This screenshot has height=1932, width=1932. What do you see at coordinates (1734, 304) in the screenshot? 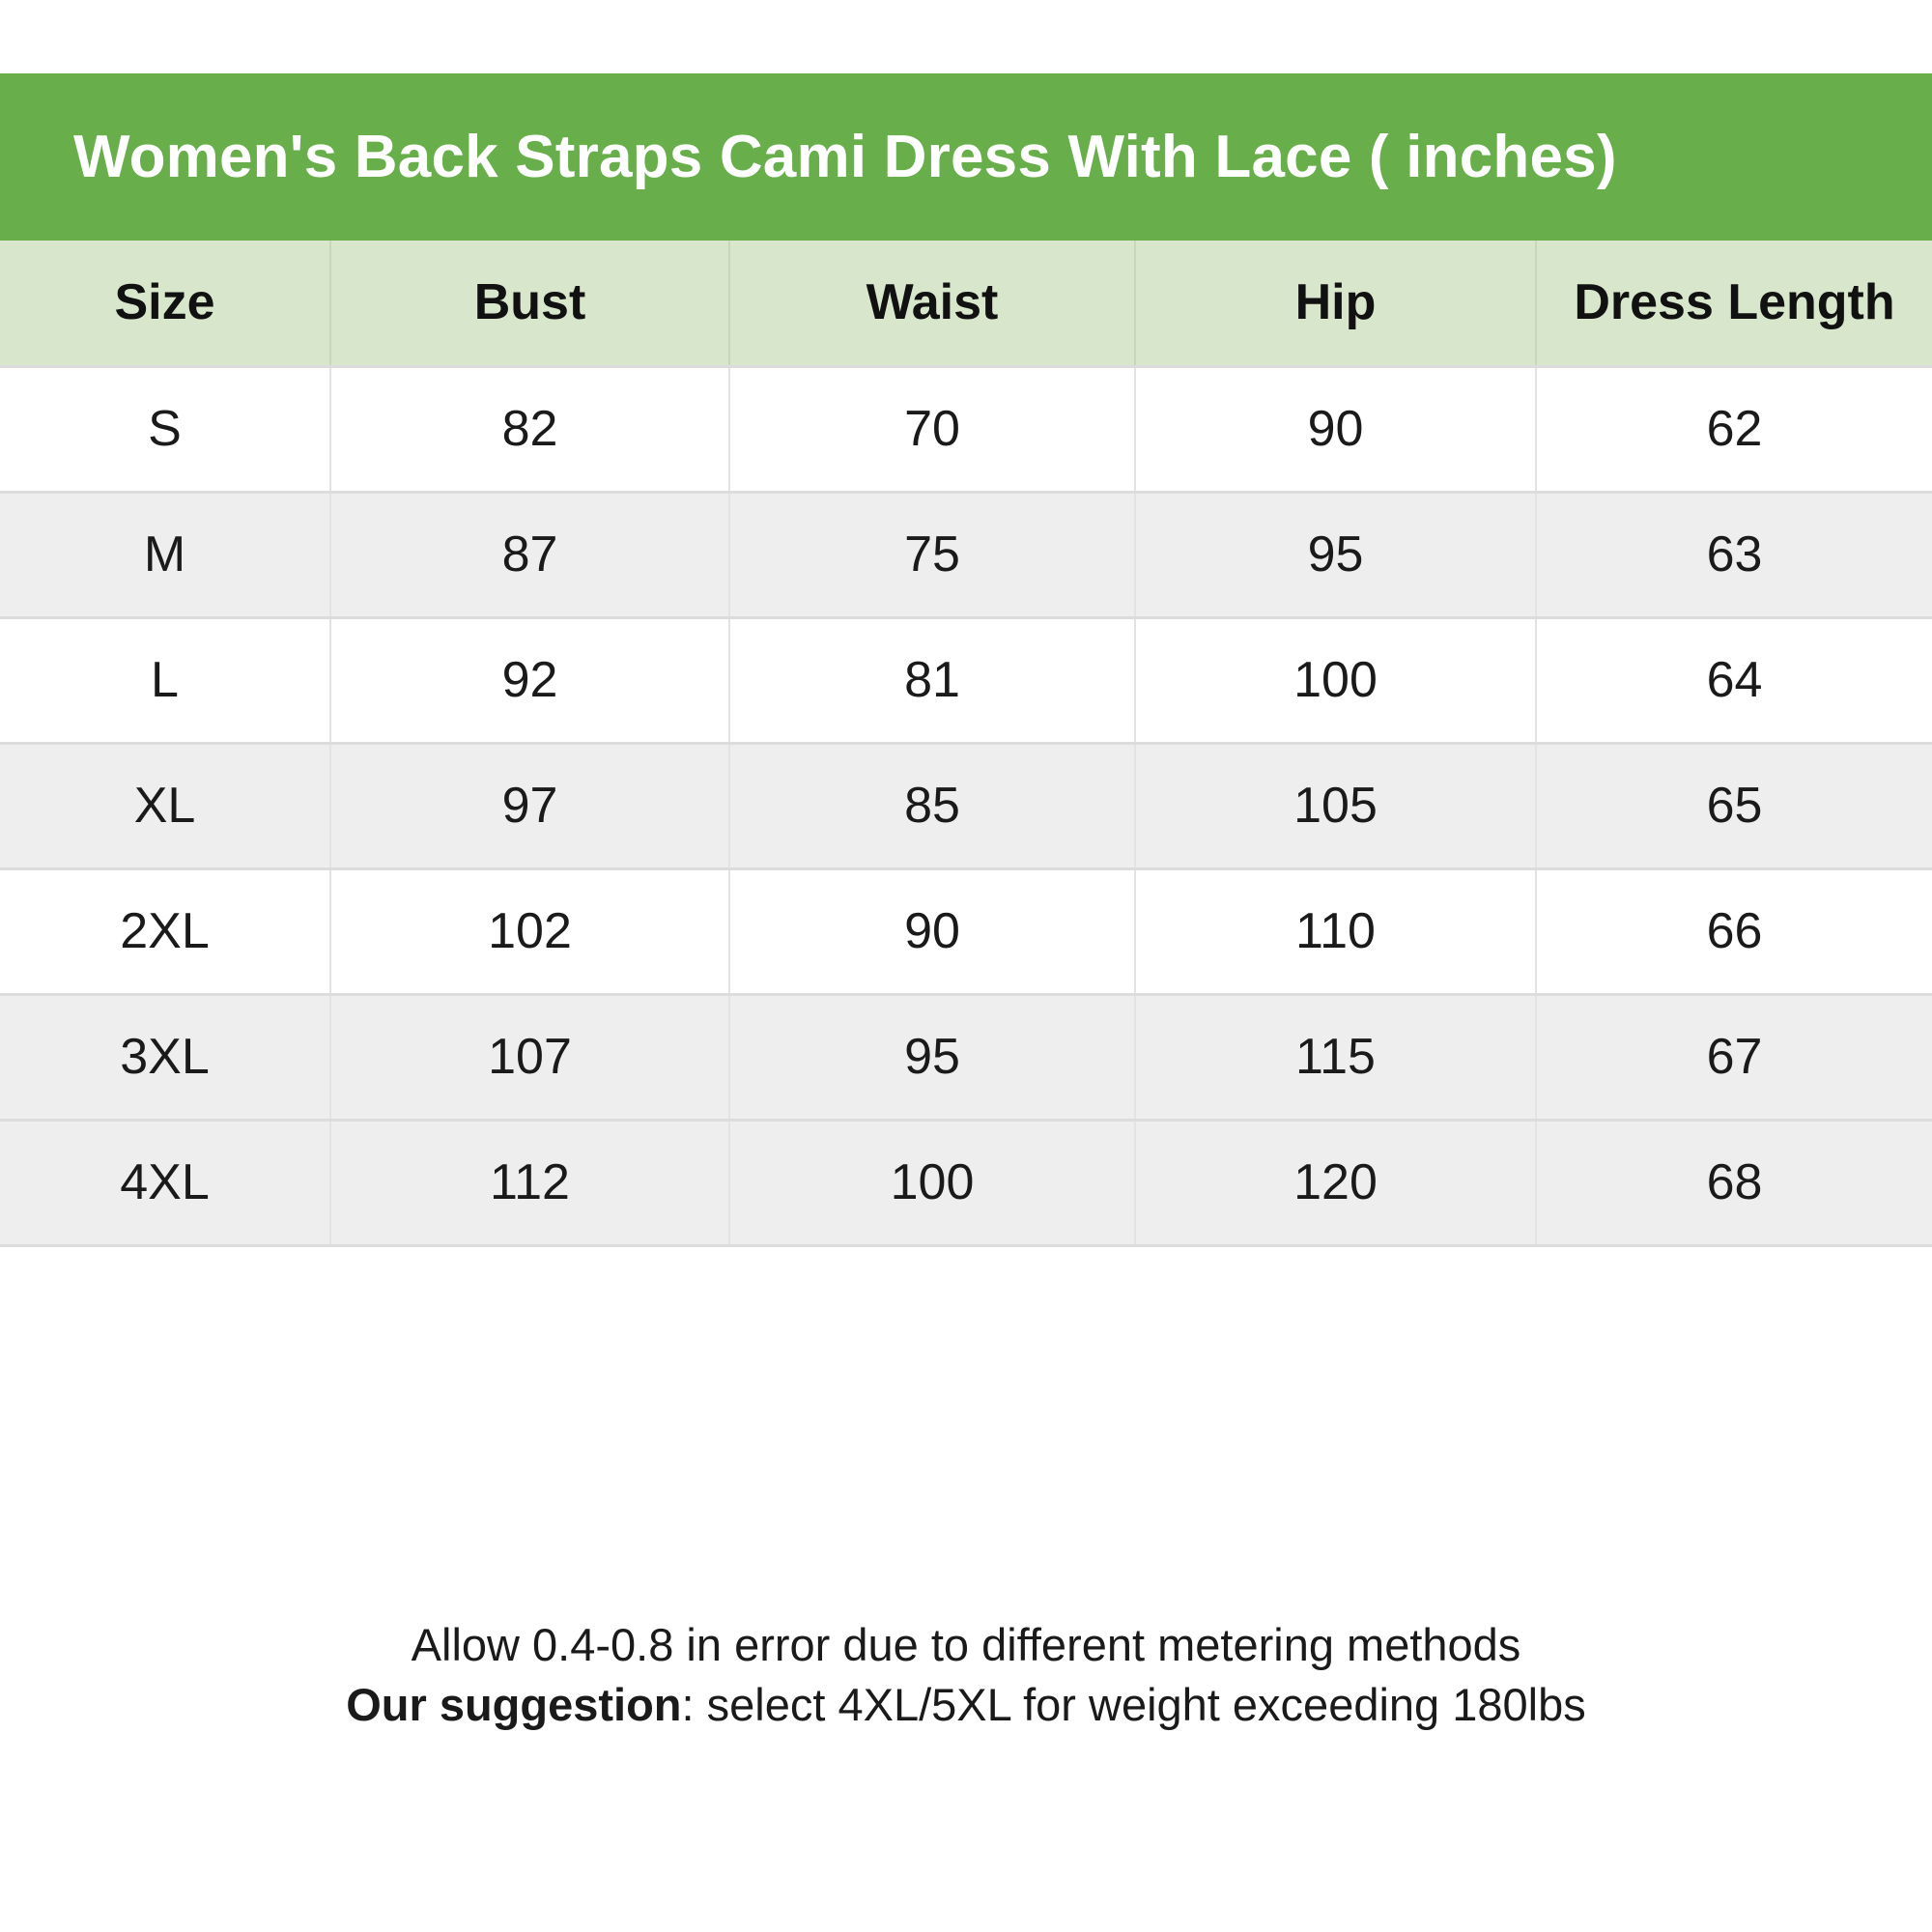
I see `column-header-dress-length: Dress Length` at bounding box center [1734, 304].